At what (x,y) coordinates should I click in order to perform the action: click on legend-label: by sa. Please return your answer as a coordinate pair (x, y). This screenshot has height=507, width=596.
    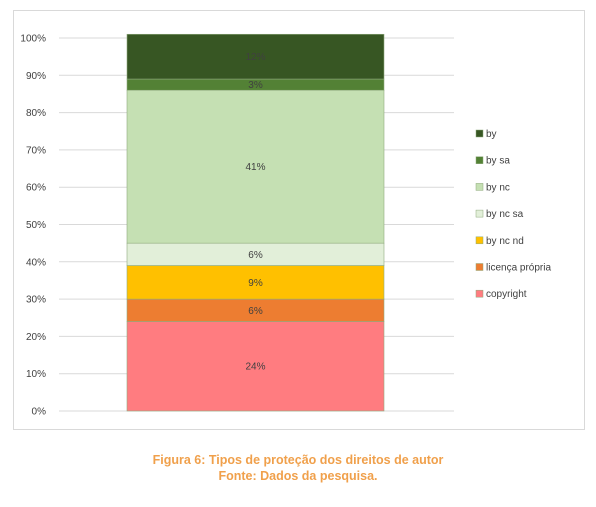
    Looking at the image, I should click on (498, 161).